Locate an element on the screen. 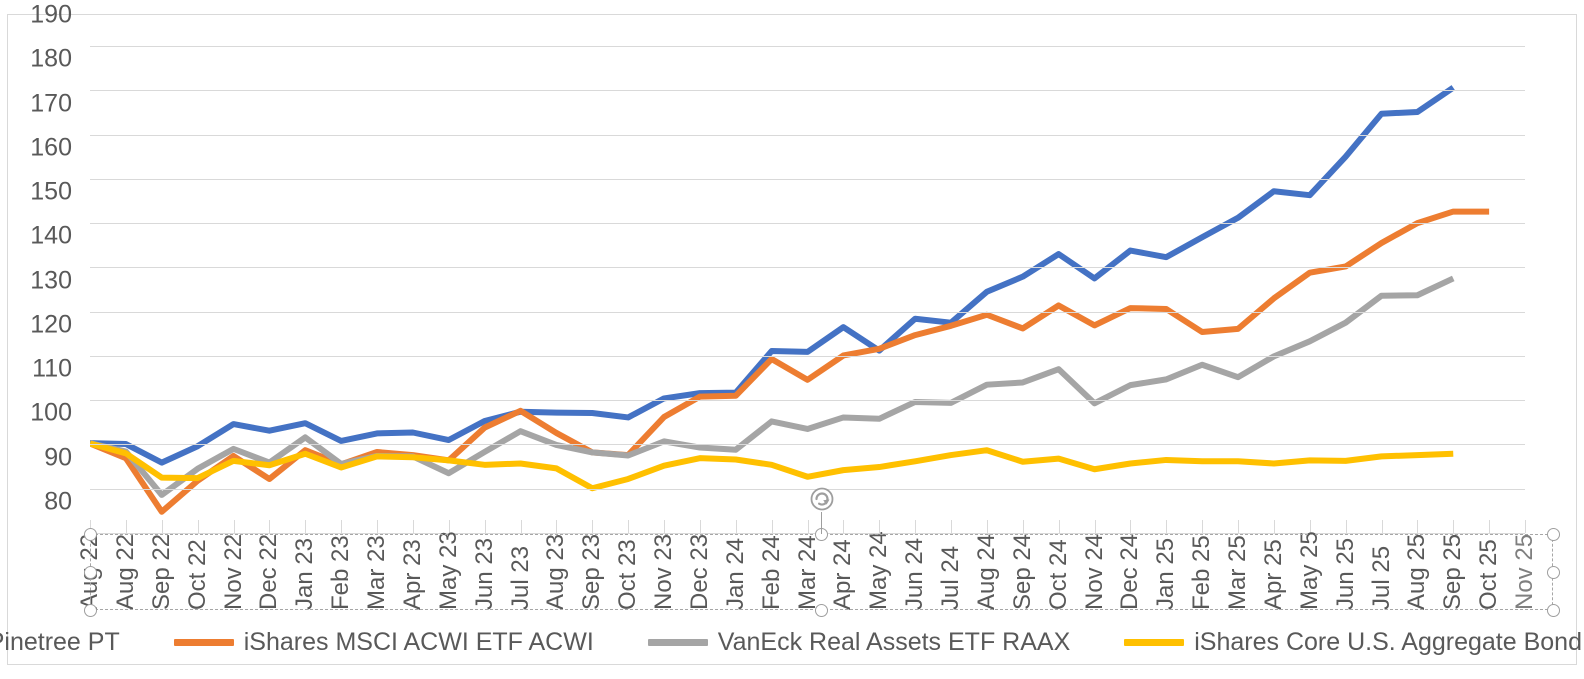 This screenshot has height=679, width=1584. legend-item: iShares Core U.S. Aggregate Bond ETF AGG is located at coordinates (1354, 642).